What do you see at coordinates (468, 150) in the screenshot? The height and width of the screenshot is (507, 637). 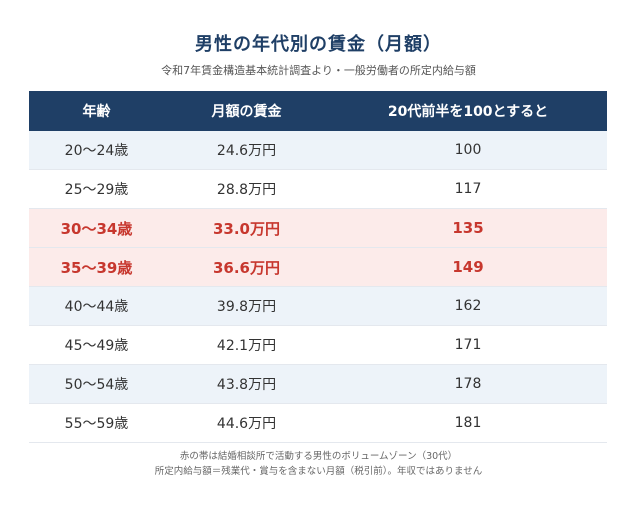 I see `cell-index: 100` at bounding box center [468, 150].